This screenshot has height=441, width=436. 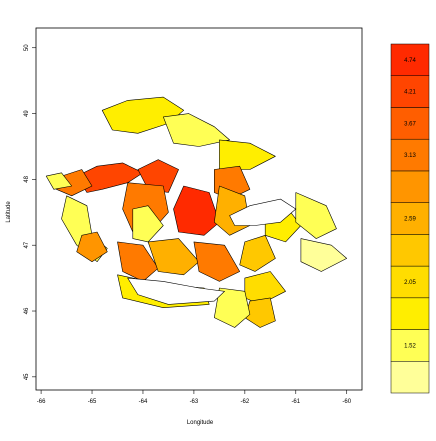 I want to click on x-tick-label: -62, so click(x=245, y=402).